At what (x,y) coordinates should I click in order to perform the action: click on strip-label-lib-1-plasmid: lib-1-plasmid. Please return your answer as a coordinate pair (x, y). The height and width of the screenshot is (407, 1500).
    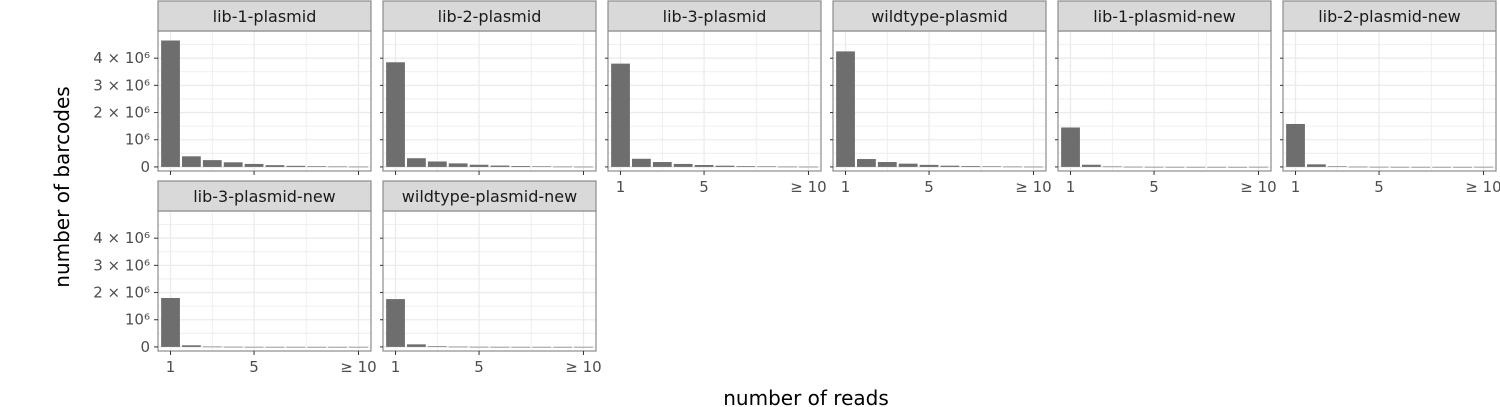
    Looking at the image, I should click on (265, 16).